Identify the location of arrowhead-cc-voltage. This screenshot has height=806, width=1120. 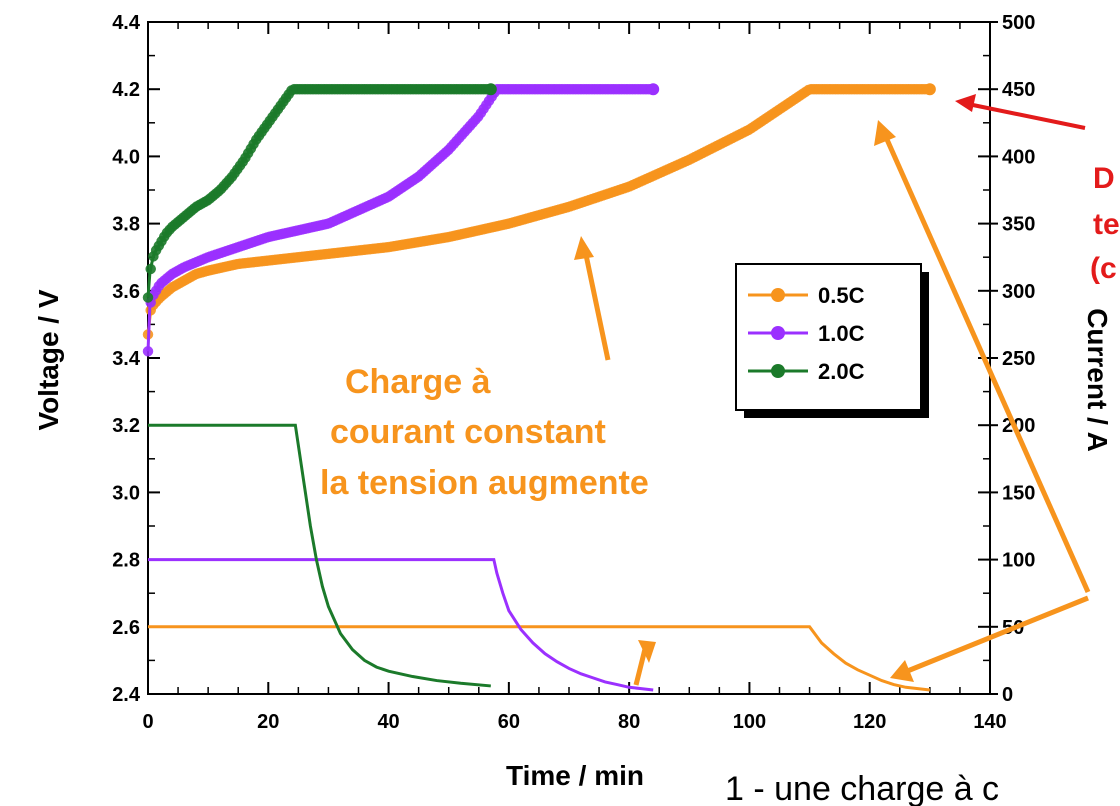
(584, 248).